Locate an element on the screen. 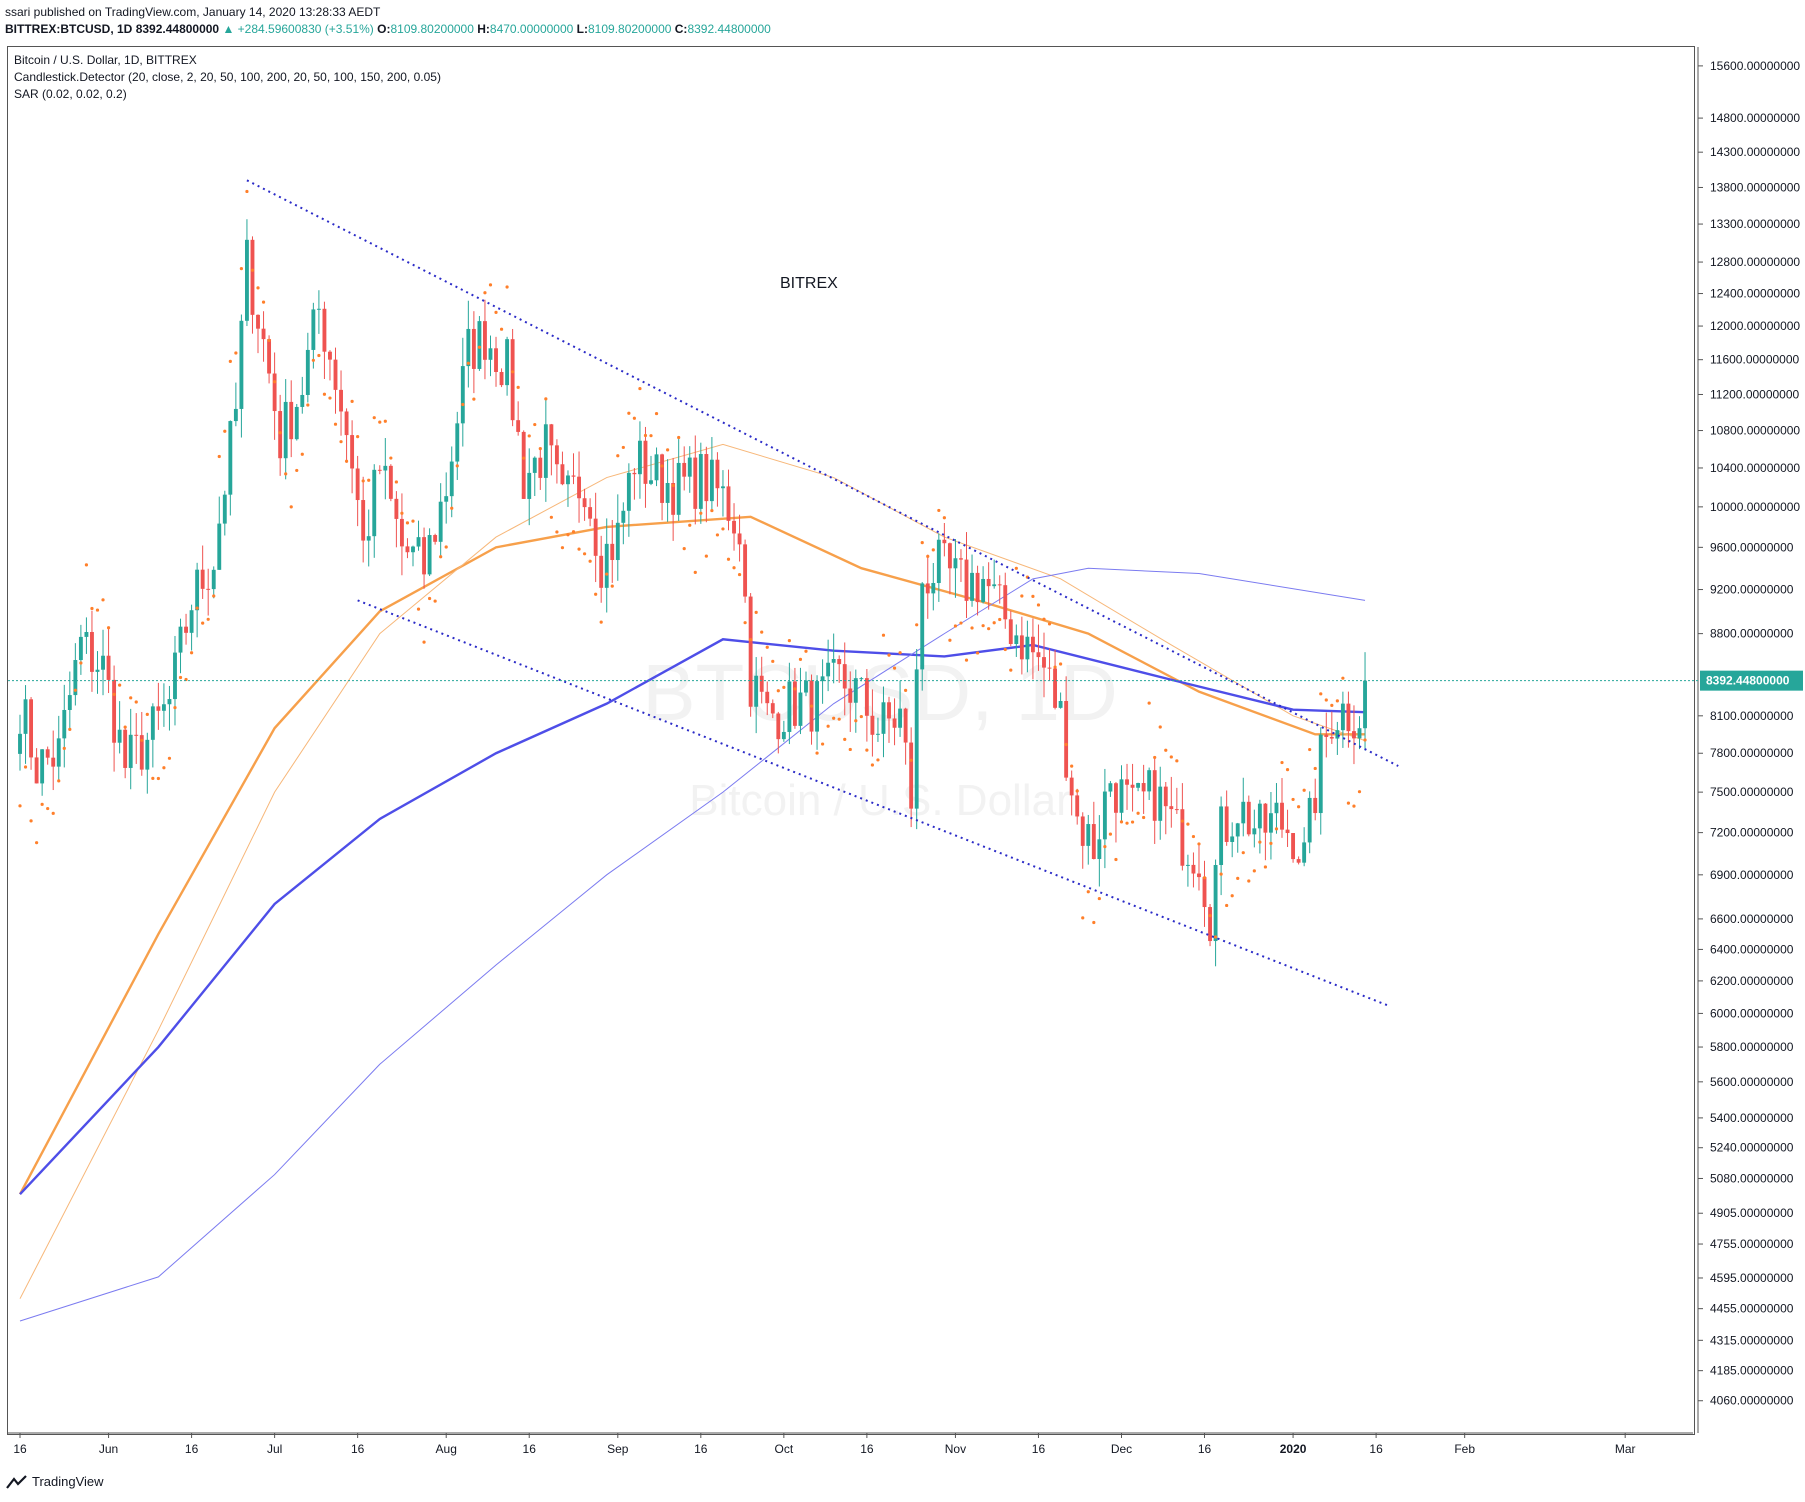  price-tick-label: 10800.00000000 is located at coordinates (1755, 431).